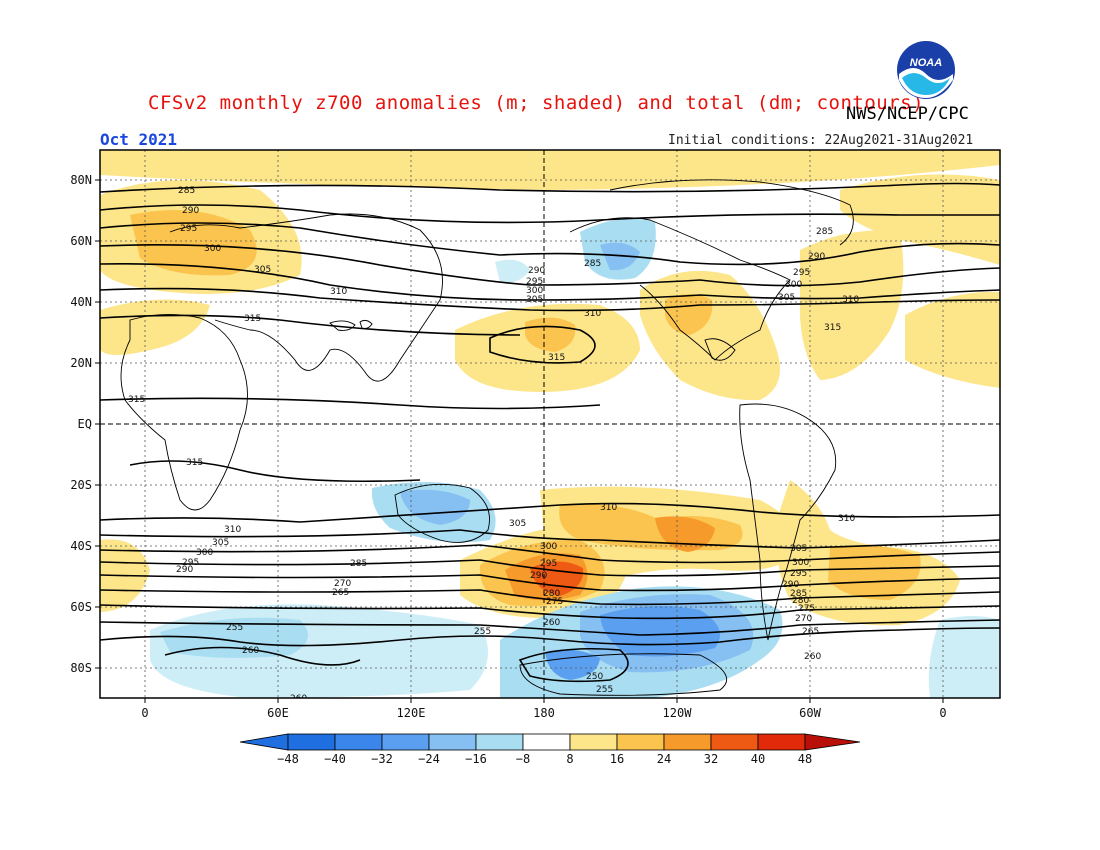  What do you see at coordinates (335, 759) in the screenshot?
I see `colorbar-label: −40` at bounding box center [335, 759].